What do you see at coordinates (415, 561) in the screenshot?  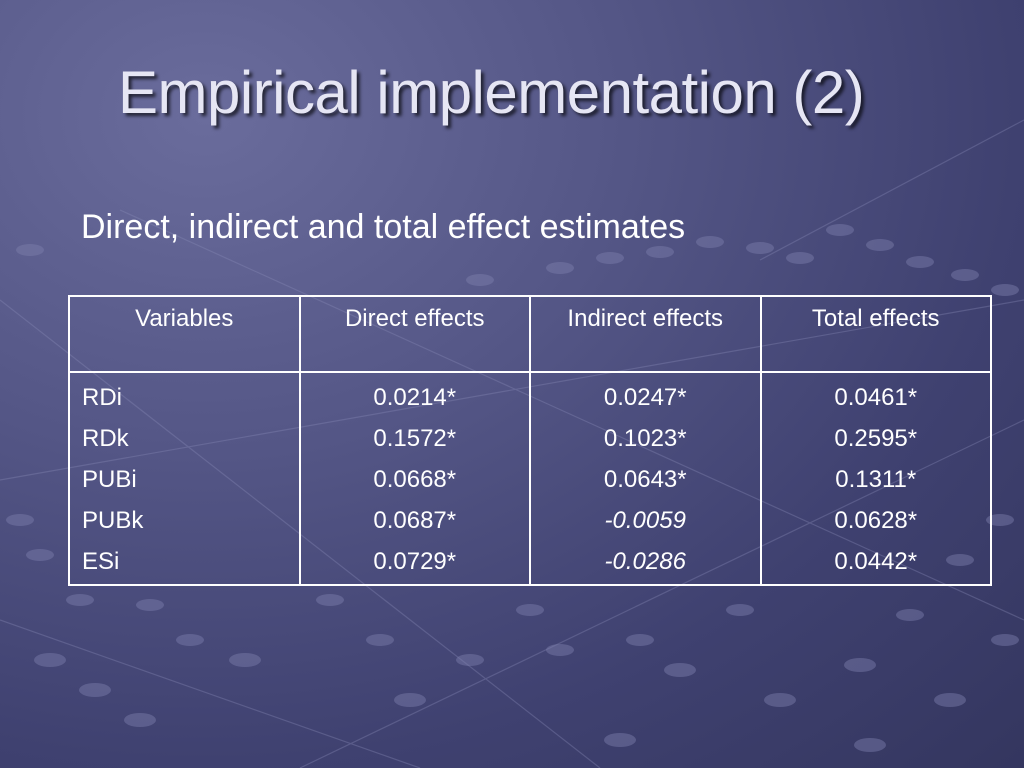 I see `direct-effect-value: 0.0729*` at bounding box center [415, 561].